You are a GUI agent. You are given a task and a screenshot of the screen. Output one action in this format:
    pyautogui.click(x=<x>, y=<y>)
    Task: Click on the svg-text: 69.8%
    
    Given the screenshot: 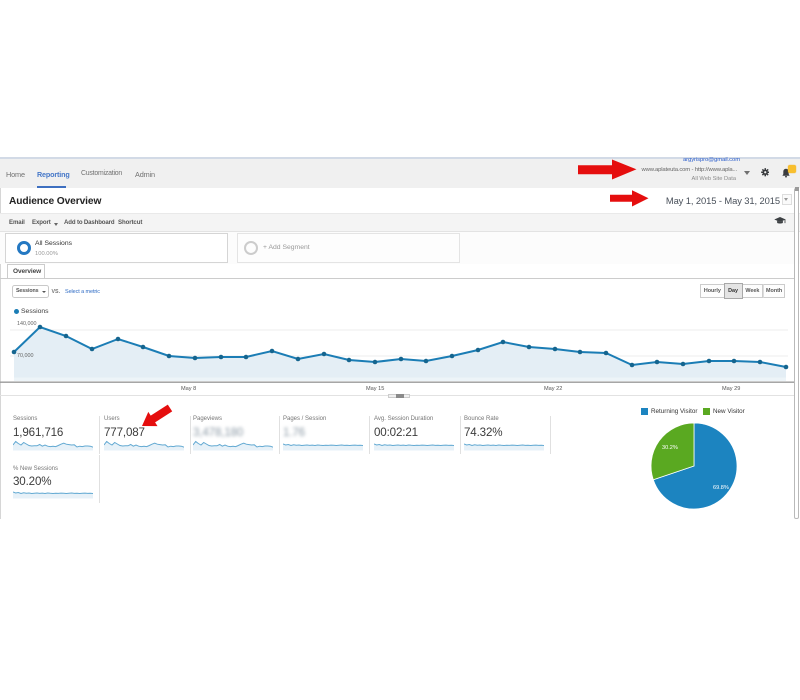 What is the action you would take?
    pyautogui.click(x=721, y=488)
    